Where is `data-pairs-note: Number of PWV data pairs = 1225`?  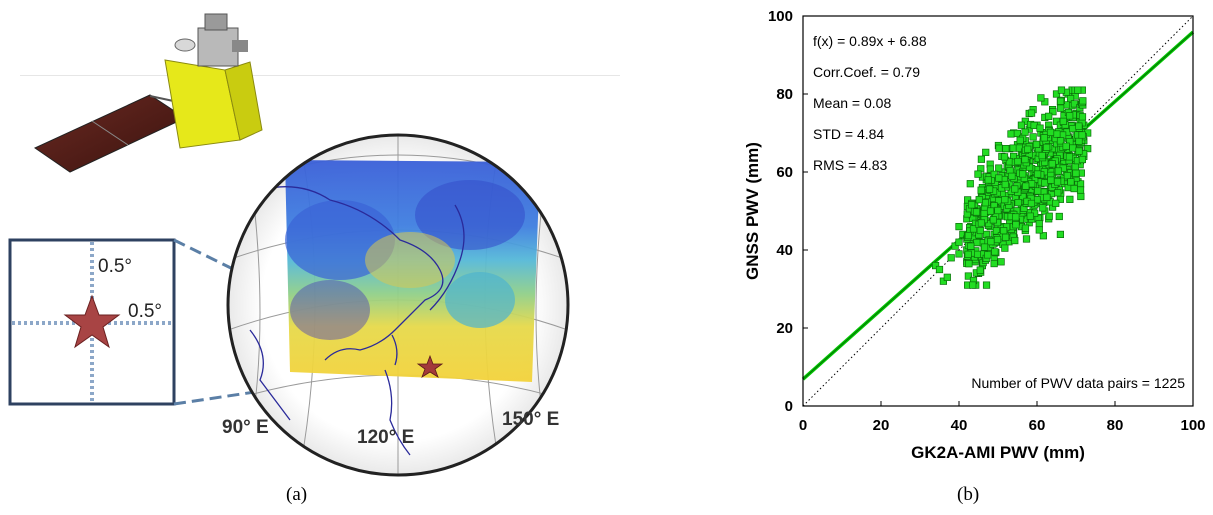 data-pairs-note: Number of PWV data pairs = 1225 is located at coordinates (1078, 383).